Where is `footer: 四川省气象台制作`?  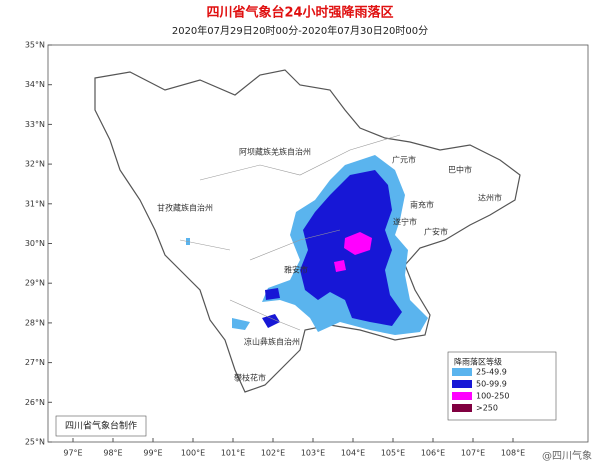 footer: 四川省气象台制作 is located at coordinates (101, 426).